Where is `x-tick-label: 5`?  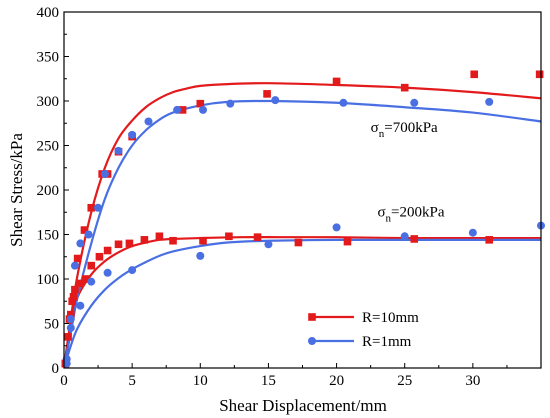 x-tick-label: 5 is located at coordinates (132, 381).